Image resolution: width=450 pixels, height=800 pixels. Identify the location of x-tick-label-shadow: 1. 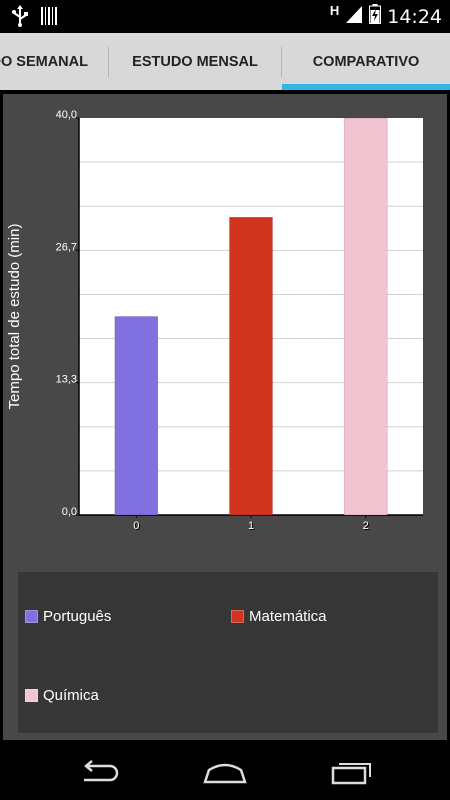
(252, 527).